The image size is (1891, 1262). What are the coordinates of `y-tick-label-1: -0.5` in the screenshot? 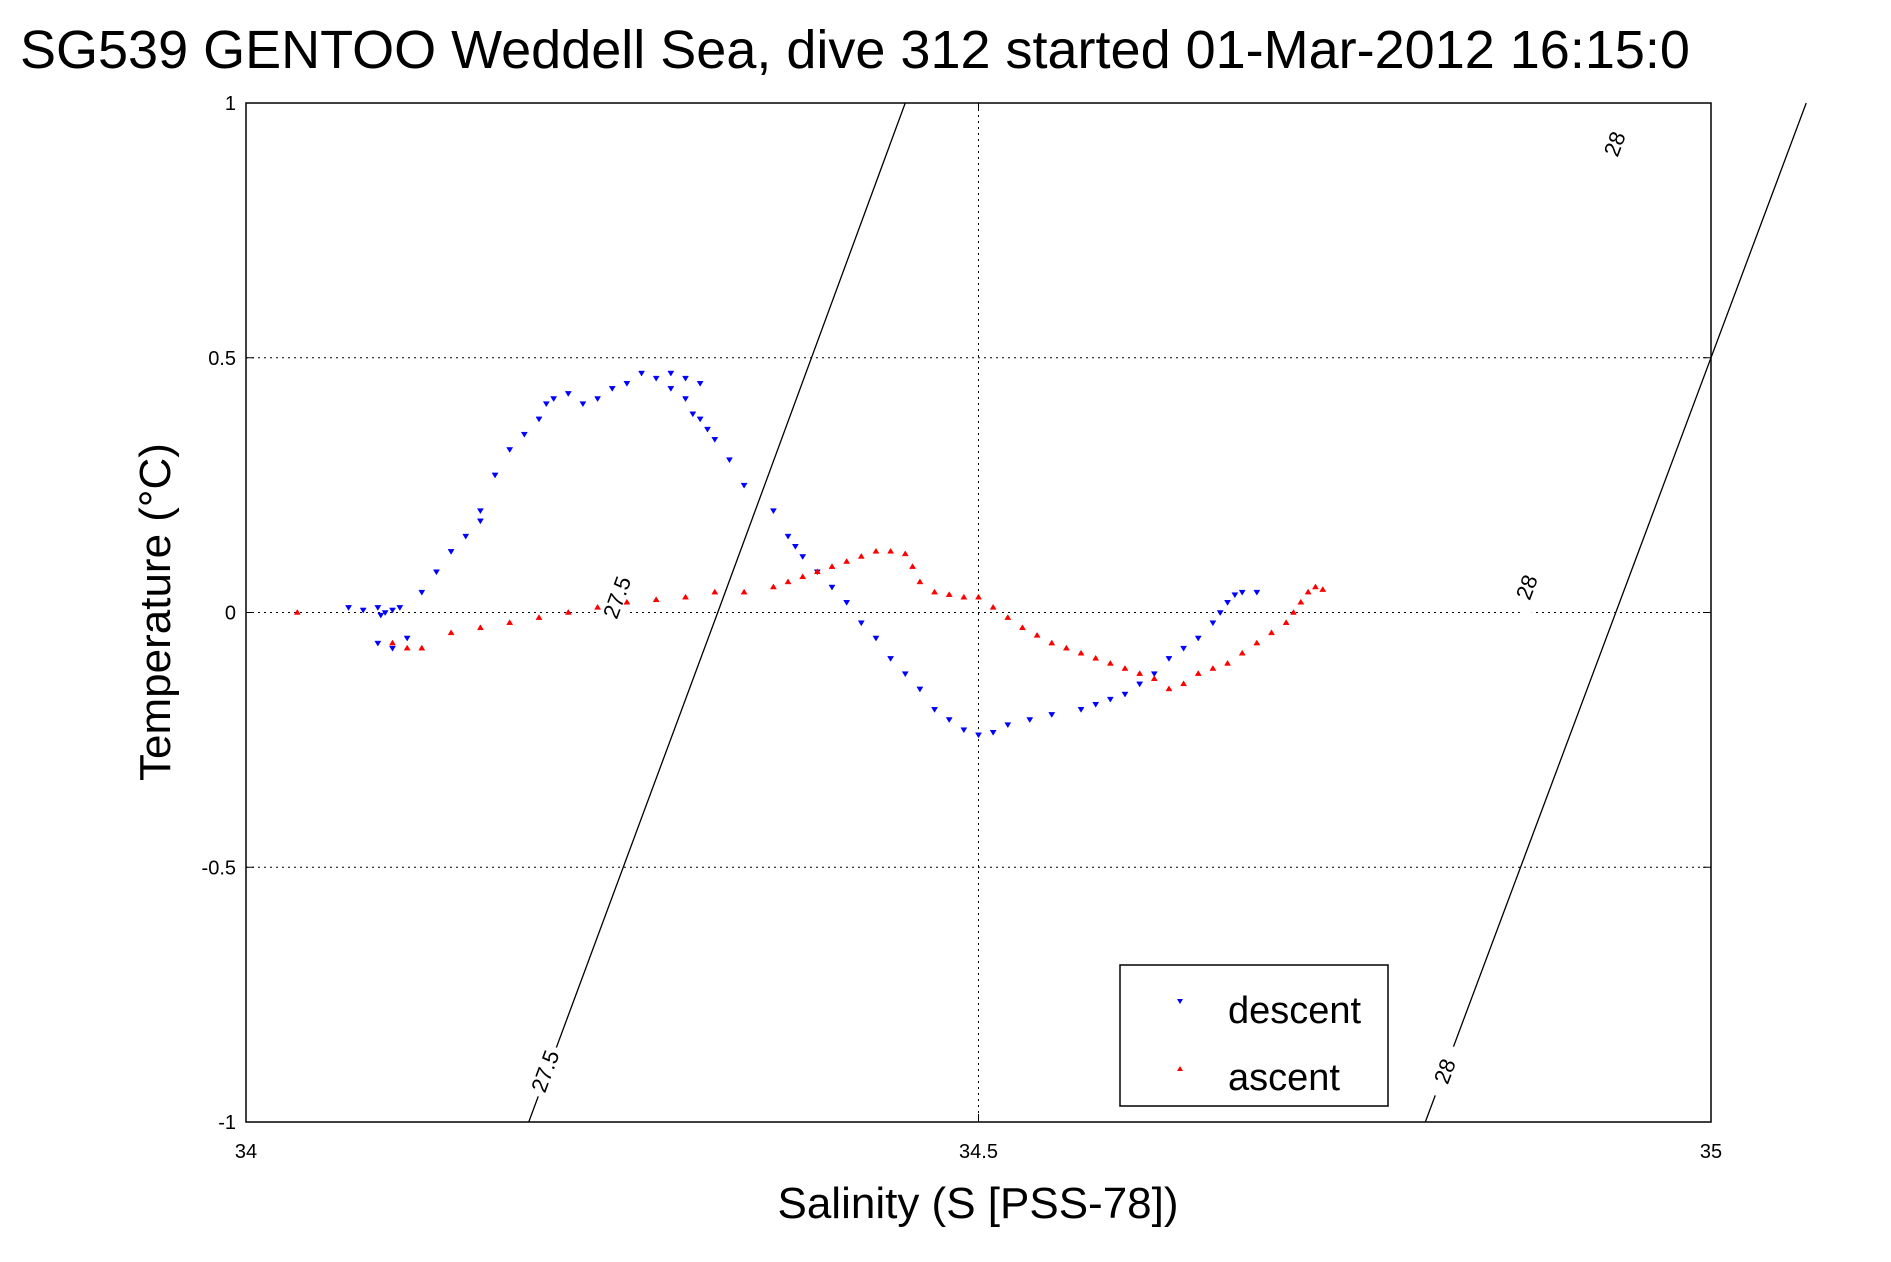 It's located at (219, 868).